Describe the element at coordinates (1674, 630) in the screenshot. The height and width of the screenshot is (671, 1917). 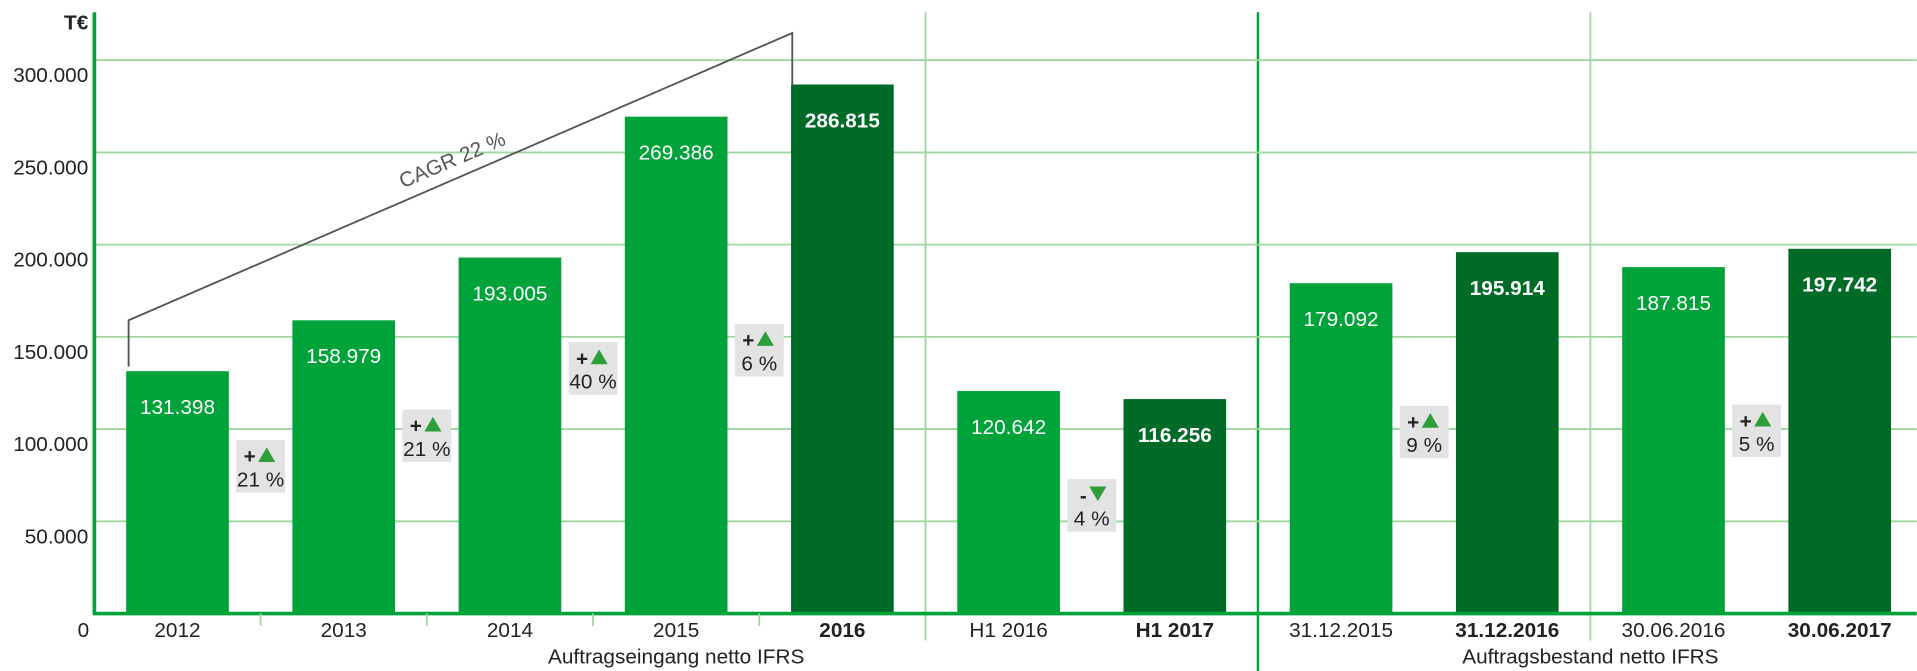
I see `x-tick-label: 30.06.2016` at that location.